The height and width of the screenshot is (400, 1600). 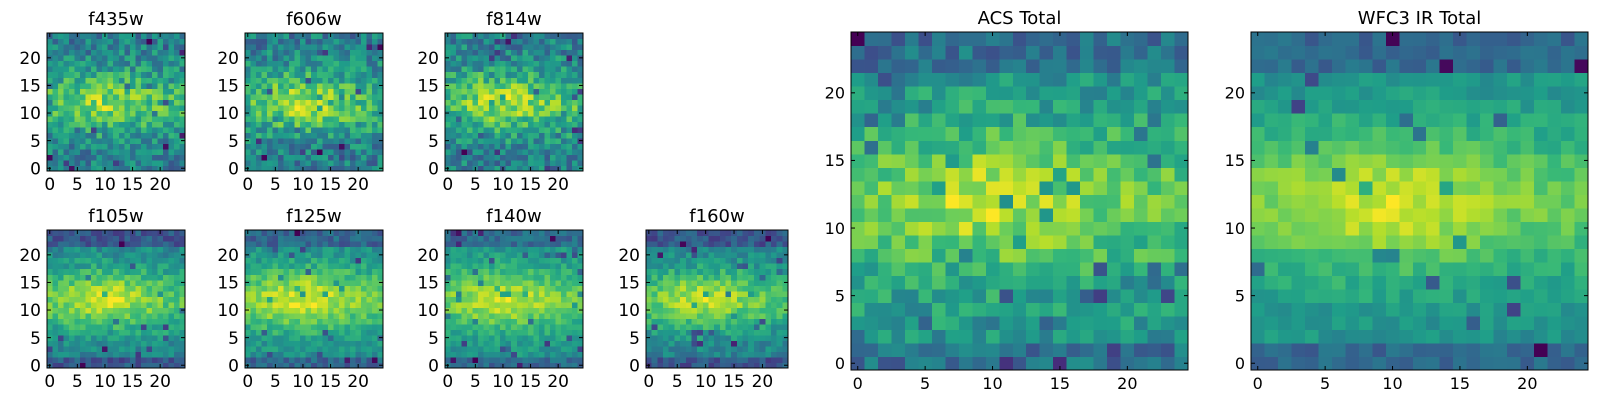 I want to click on y-tick-label: 10, so click(x=30, y=311).